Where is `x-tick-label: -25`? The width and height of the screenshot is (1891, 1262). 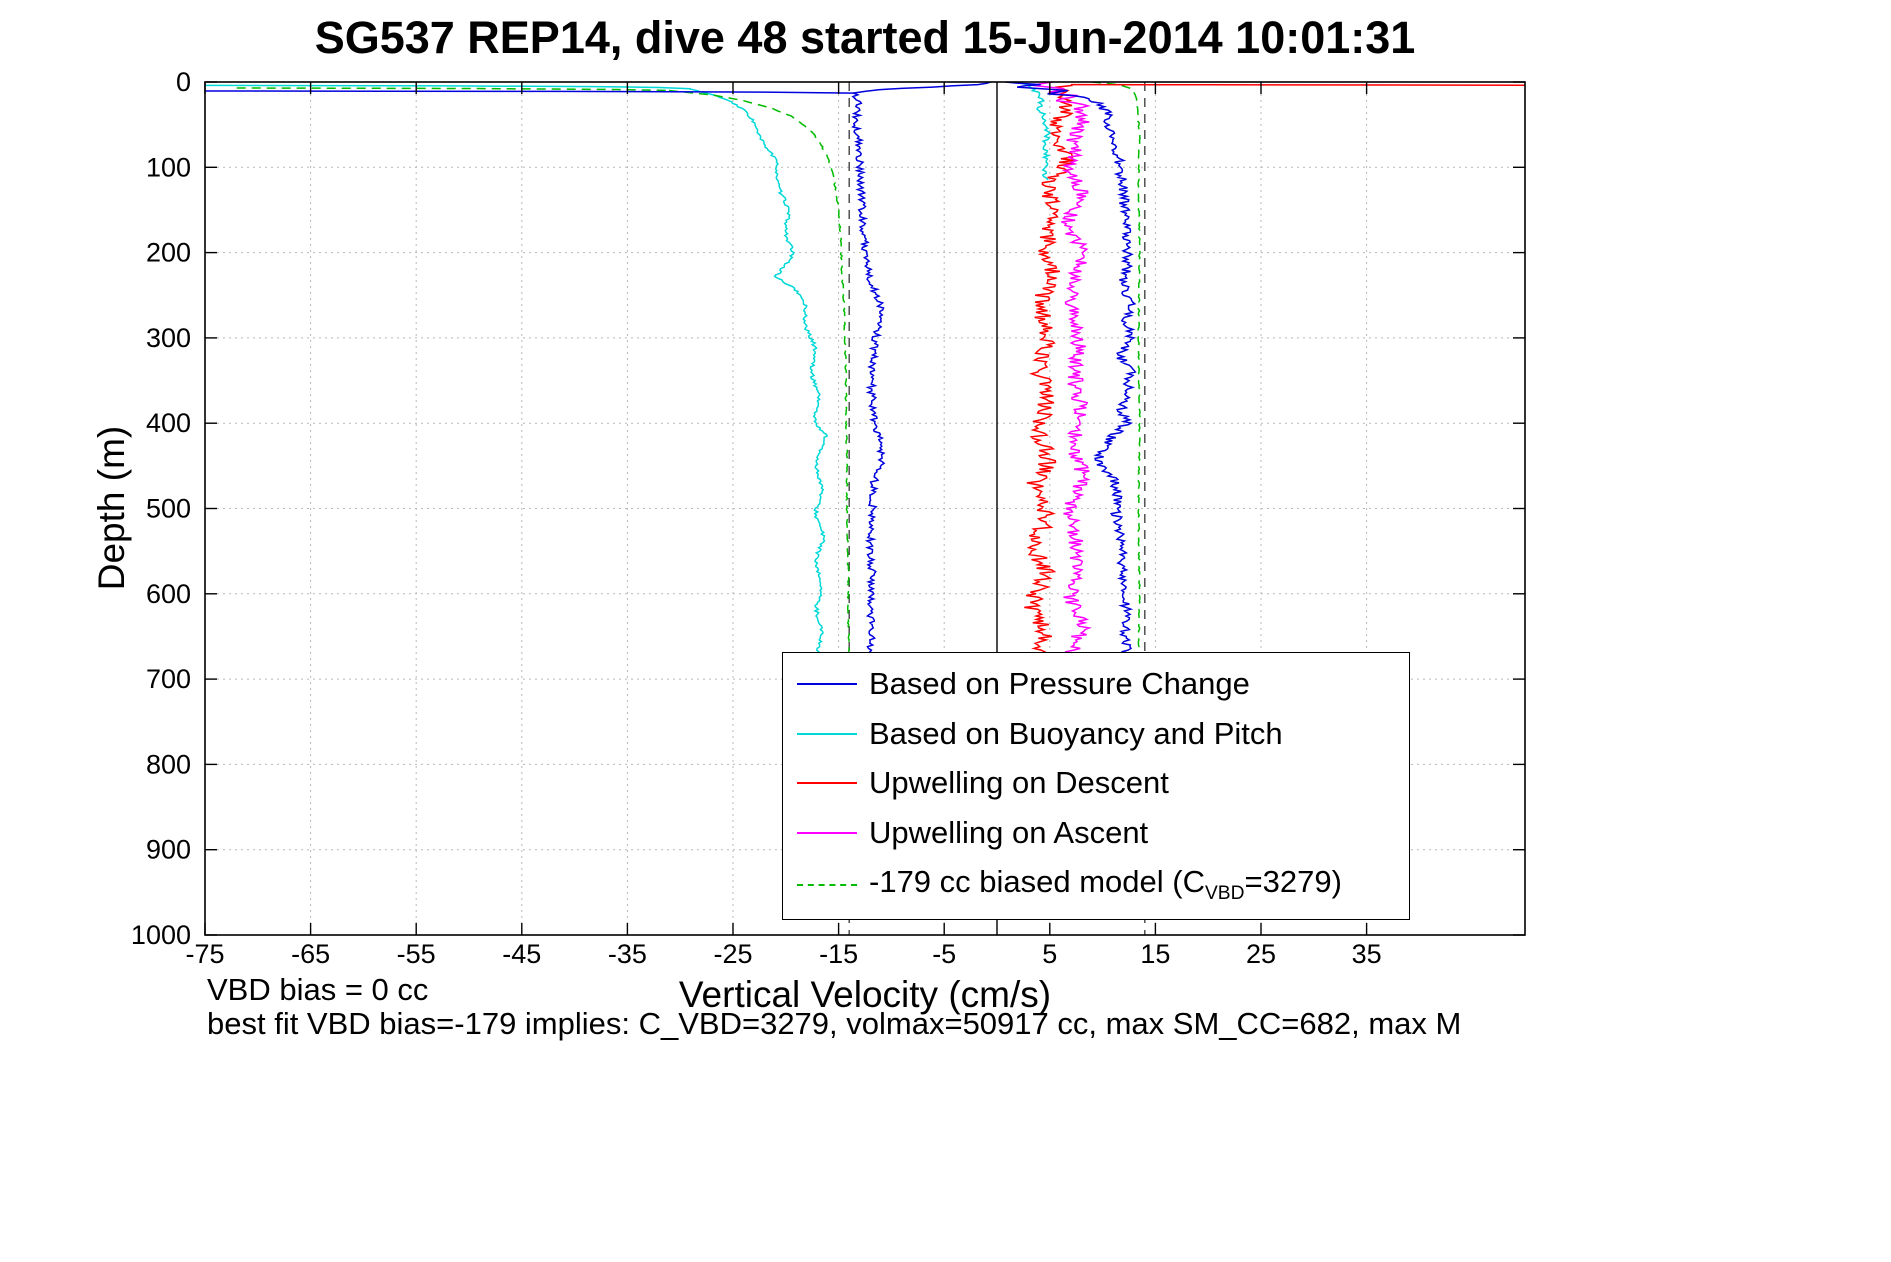
x-tick-label: -25 is located at coordinates (732, 954).